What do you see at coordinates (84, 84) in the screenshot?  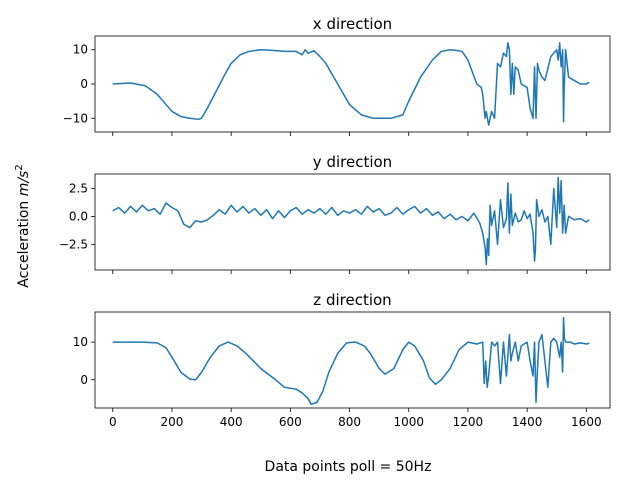 I see `x-direction-ytick-label: 0` at bounding box center [84, 84].